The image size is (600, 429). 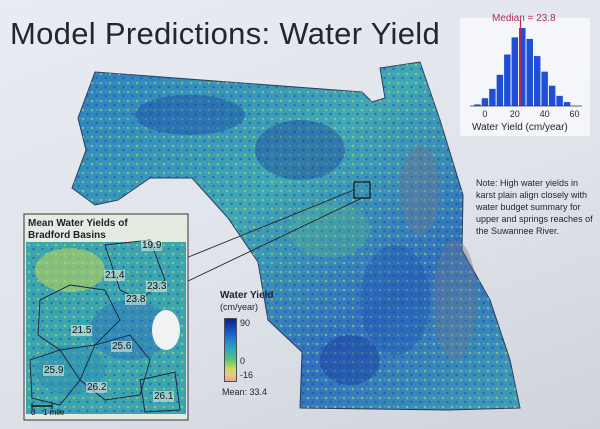 I want to click on basin-value: 26.2, so click(x=97, y=387).